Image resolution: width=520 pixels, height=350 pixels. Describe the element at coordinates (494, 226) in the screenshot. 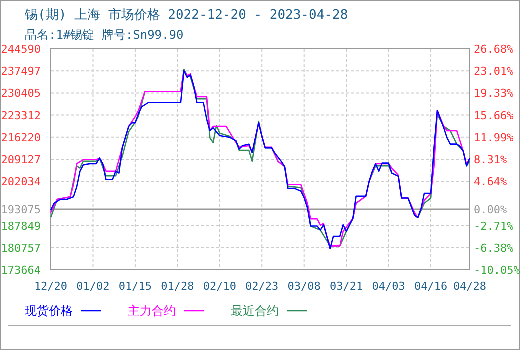

I see `y2-tick-label: -2.71%` at that location.